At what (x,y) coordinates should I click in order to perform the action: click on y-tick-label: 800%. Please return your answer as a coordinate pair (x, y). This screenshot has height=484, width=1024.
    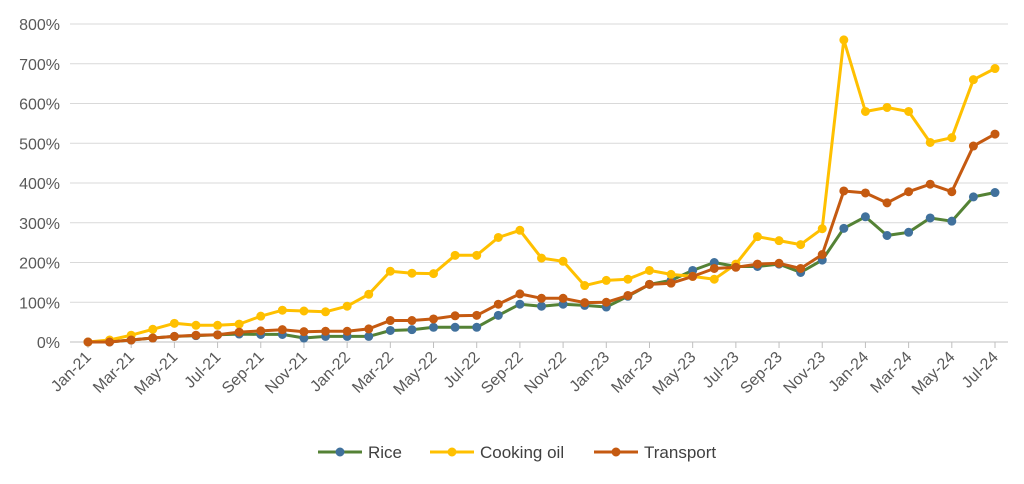
    Looking at the image, I should click on (39, 25).